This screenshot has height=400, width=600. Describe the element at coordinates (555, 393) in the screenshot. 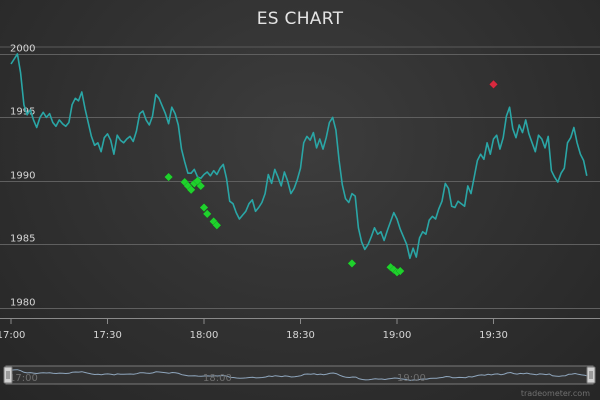

I see `credit-watermark: tradeometer.com` at that location.